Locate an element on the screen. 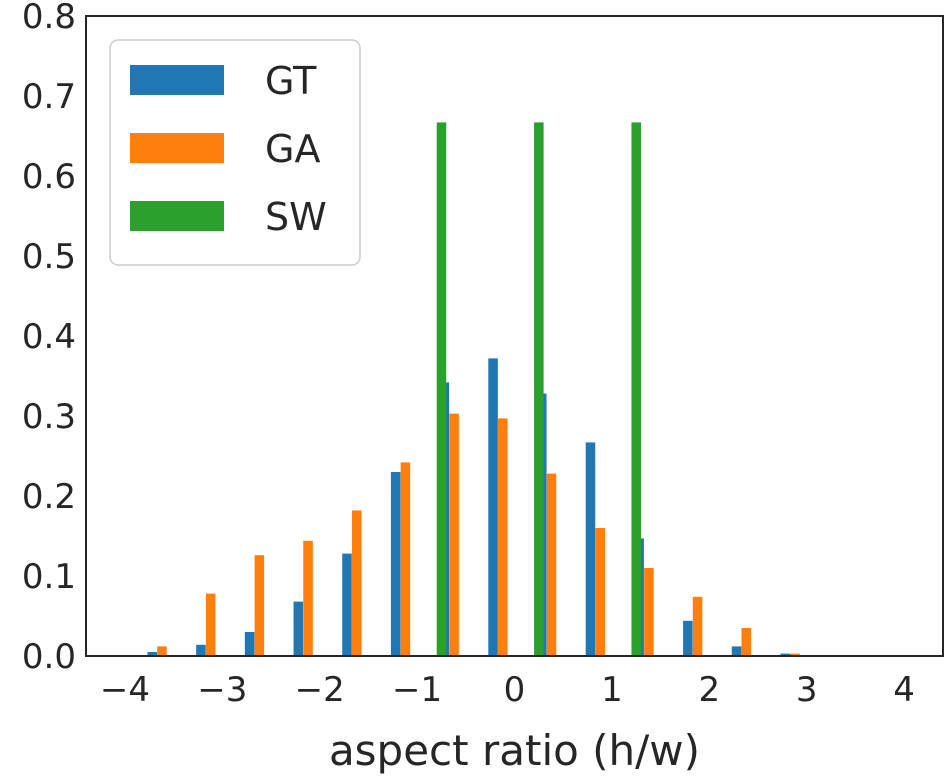 Image resolution: width=952 pixels, height=780 pixels. y-tick-label: 0.5 is located at coordinates (49, 257).